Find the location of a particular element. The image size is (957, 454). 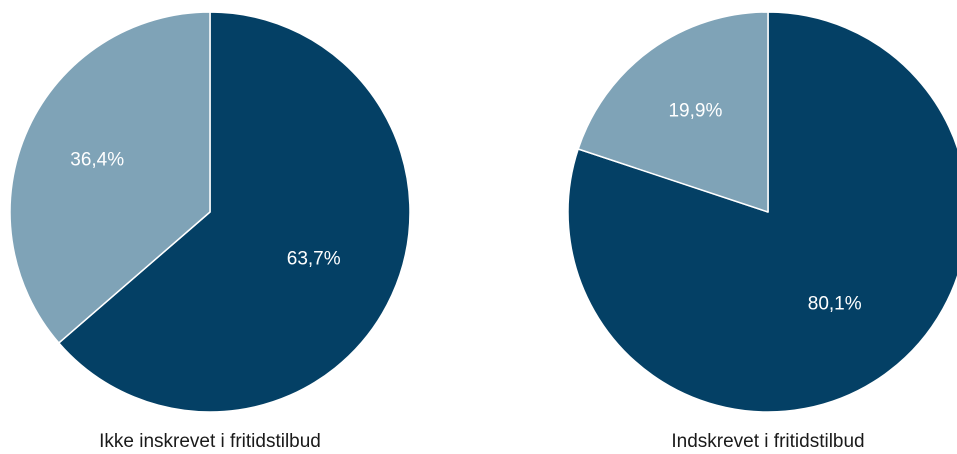

slice-value-label: 80,1% is located at coordinates (835, 303).